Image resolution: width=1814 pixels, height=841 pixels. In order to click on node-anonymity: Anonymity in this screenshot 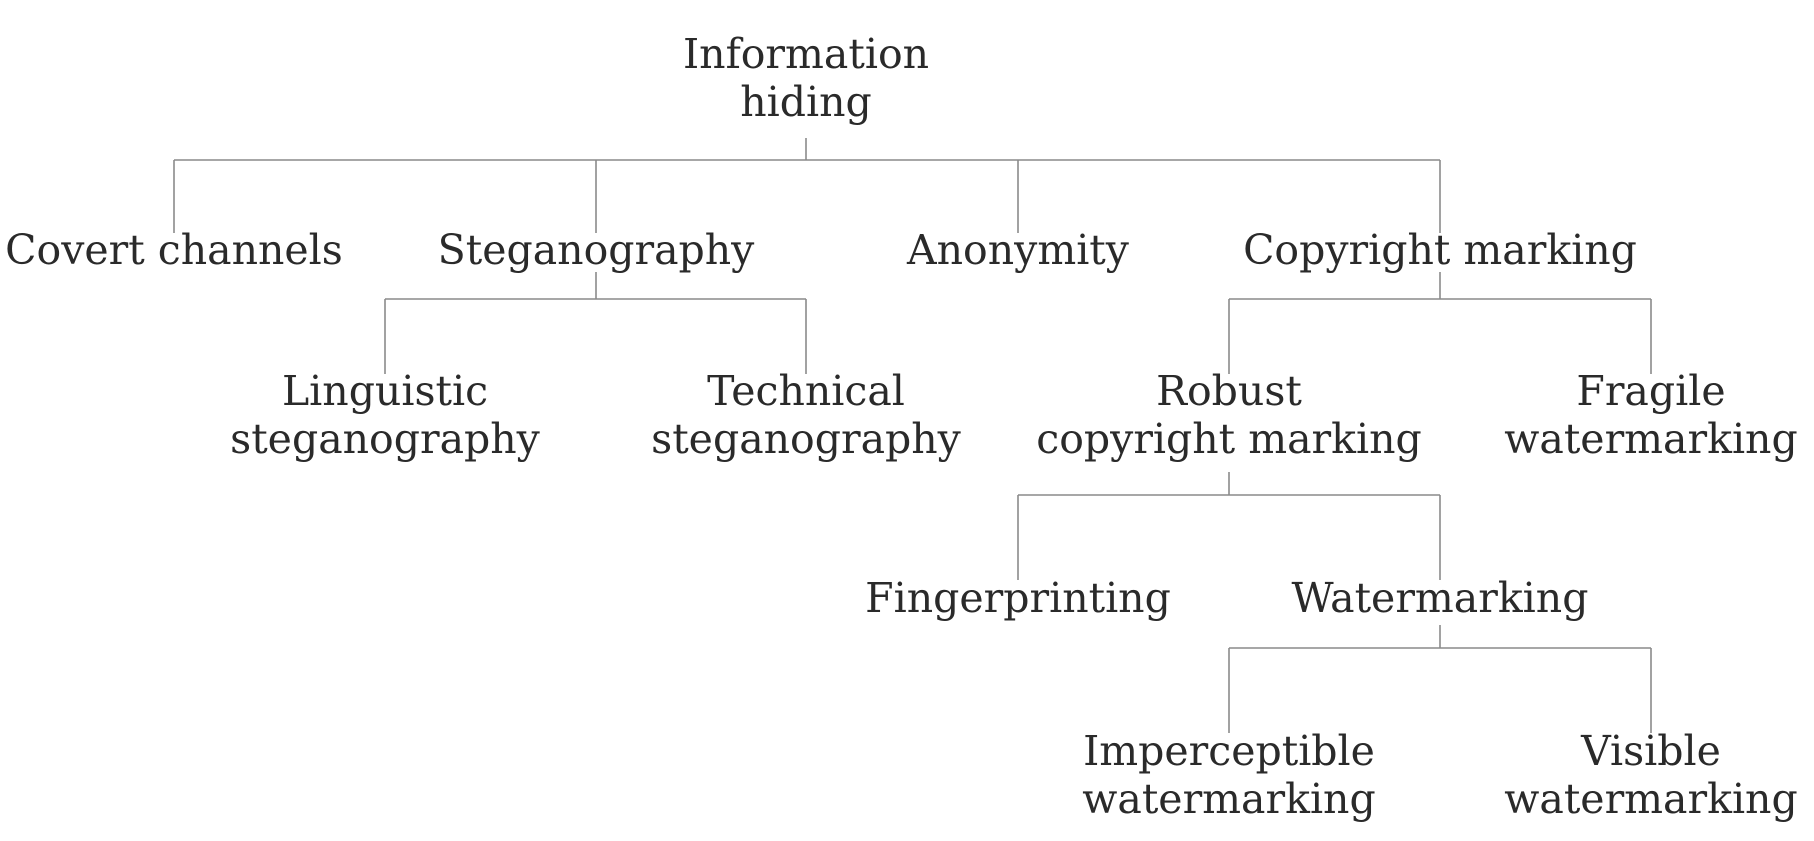, I will do `click(1018, 250)`.